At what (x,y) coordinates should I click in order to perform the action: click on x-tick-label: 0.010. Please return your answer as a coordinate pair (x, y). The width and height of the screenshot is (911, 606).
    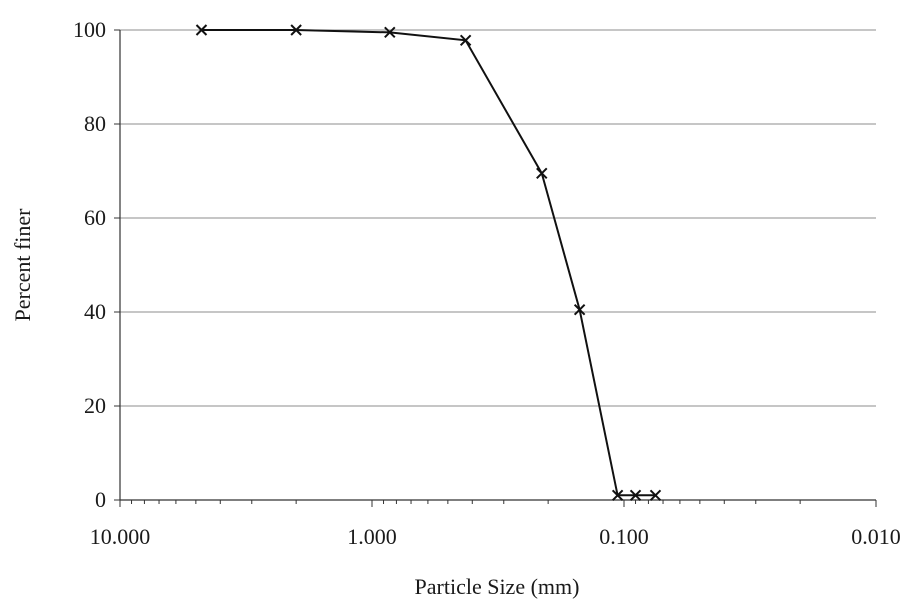
    Looking at the image, I should click on (876, 536).